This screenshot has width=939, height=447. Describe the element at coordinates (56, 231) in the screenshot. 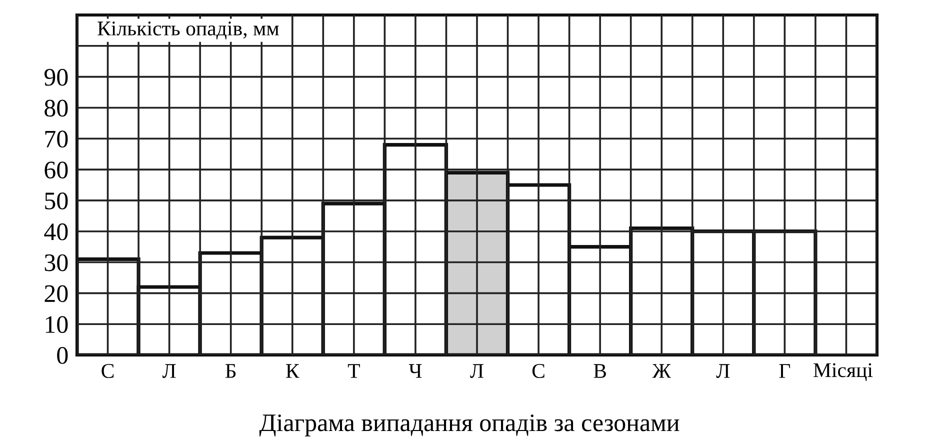

I see `y-tick-label: 40` at that location.